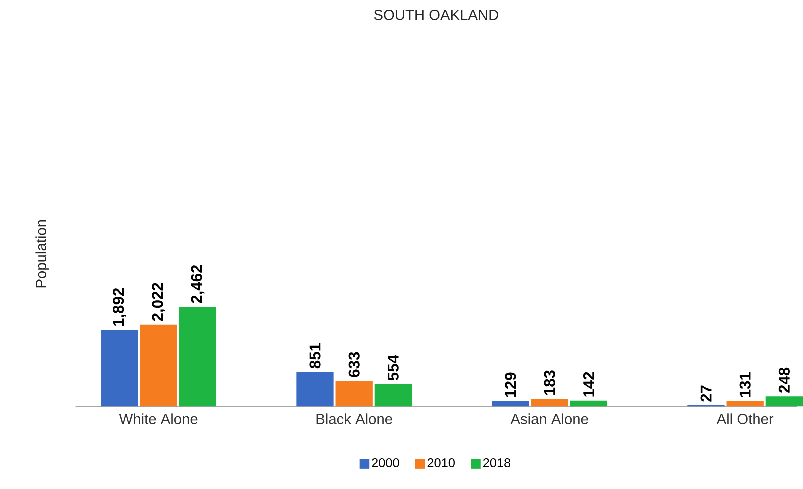 Image resolution: width=803 pixels, height=489 pixels. I want to click on x-tick-label: All Other, so click(745, 419).